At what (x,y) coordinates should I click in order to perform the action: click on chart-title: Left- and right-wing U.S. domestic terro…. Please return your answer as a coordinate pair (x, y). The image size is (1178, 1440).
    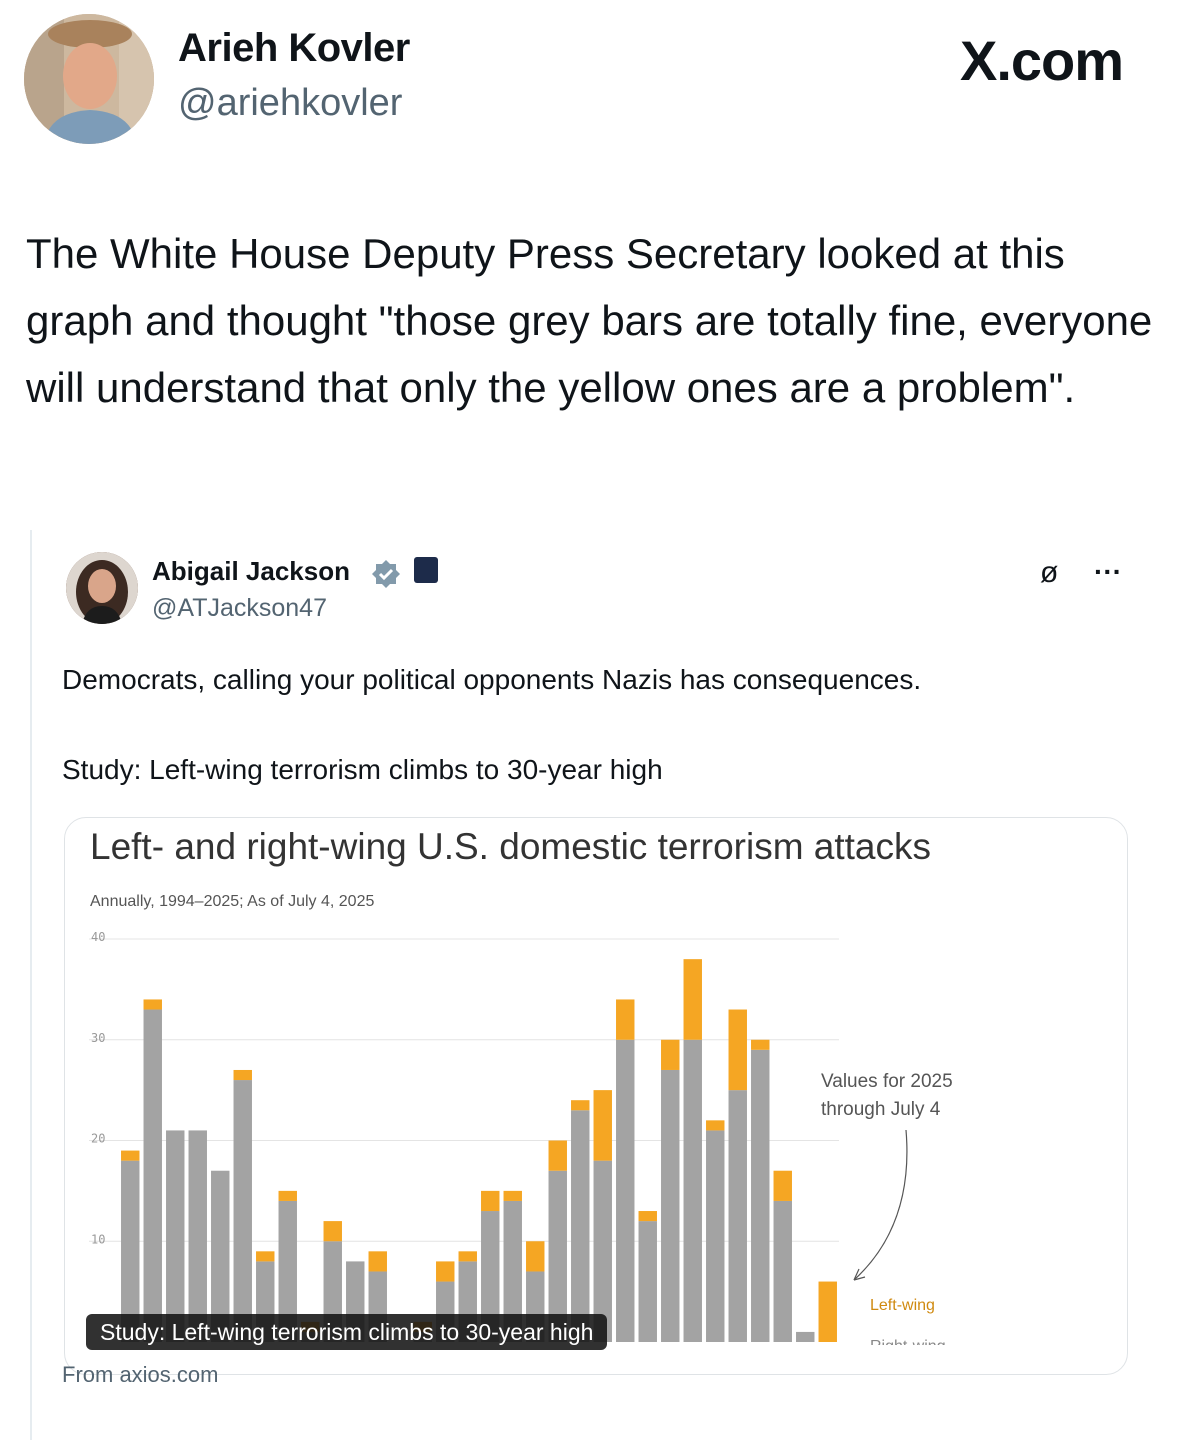
    Looking at the image, I should click on (511, 846).